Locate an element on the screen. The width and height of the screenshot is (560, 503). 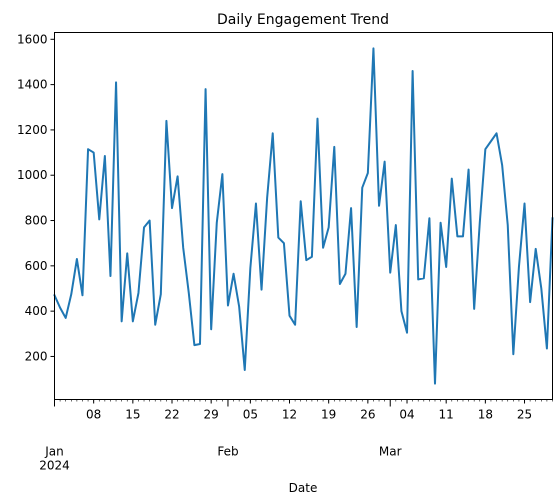
y-tick-label: 1200 is located at coordinates (32, 130).